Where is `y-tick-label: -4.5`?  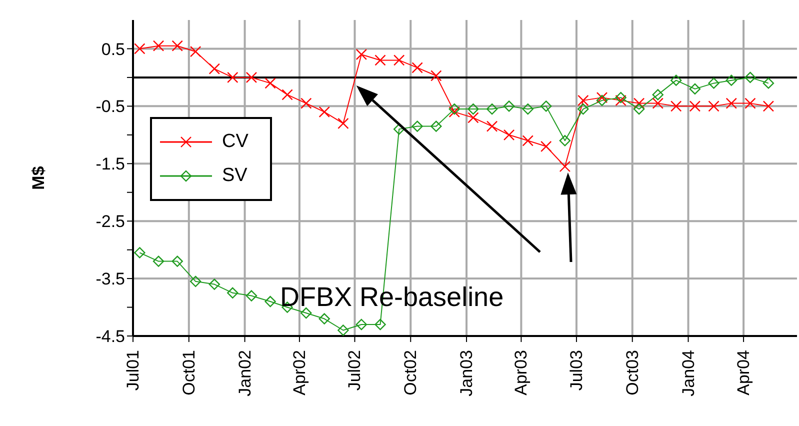 y-tick-label: -4.5 is located at coordinates (110, 336).